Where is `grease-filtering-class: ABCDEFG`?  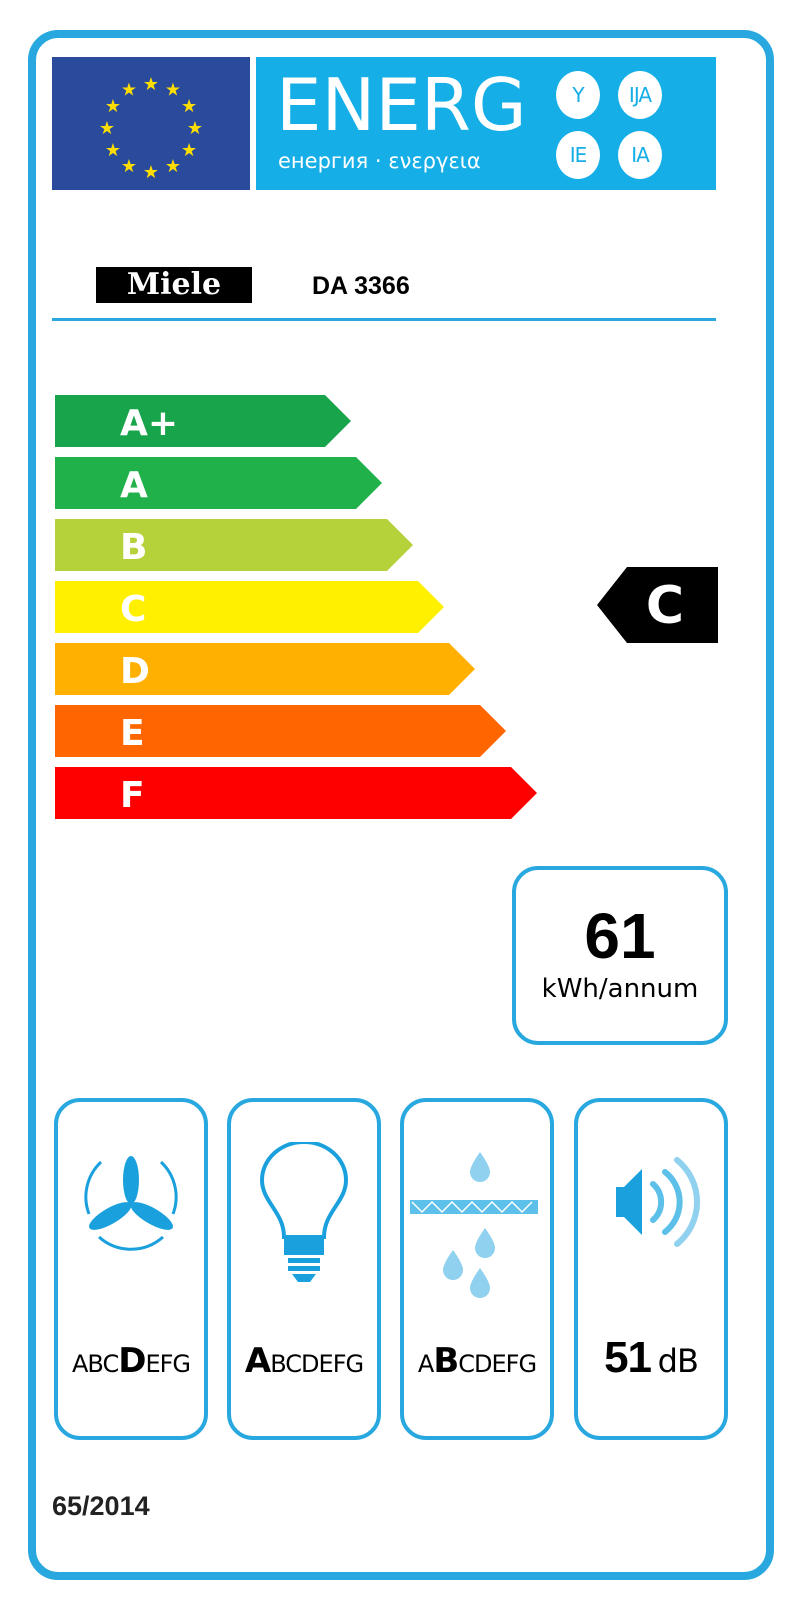 grease-filtering-class: ABCDEFG is located at coordinates (477, 1362).